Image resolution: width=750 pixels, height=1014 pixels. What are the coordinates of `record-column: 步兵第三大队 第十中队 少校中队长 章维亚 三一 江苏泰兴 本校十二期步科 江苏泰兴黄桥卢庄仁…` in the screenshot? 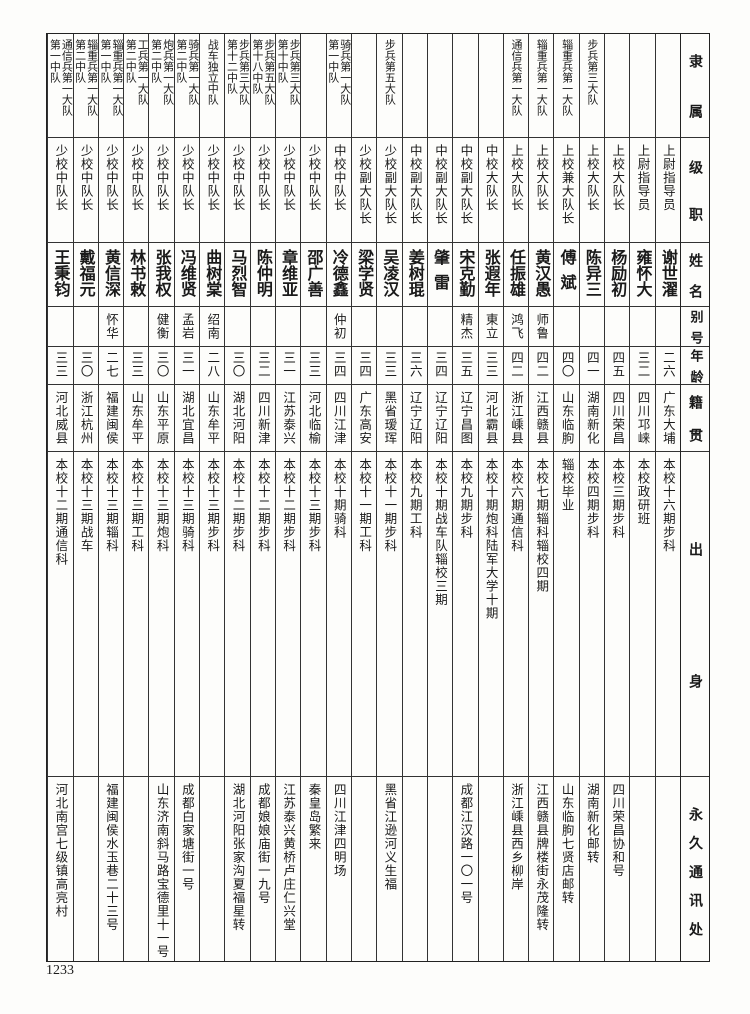 It's located at (288, 497).